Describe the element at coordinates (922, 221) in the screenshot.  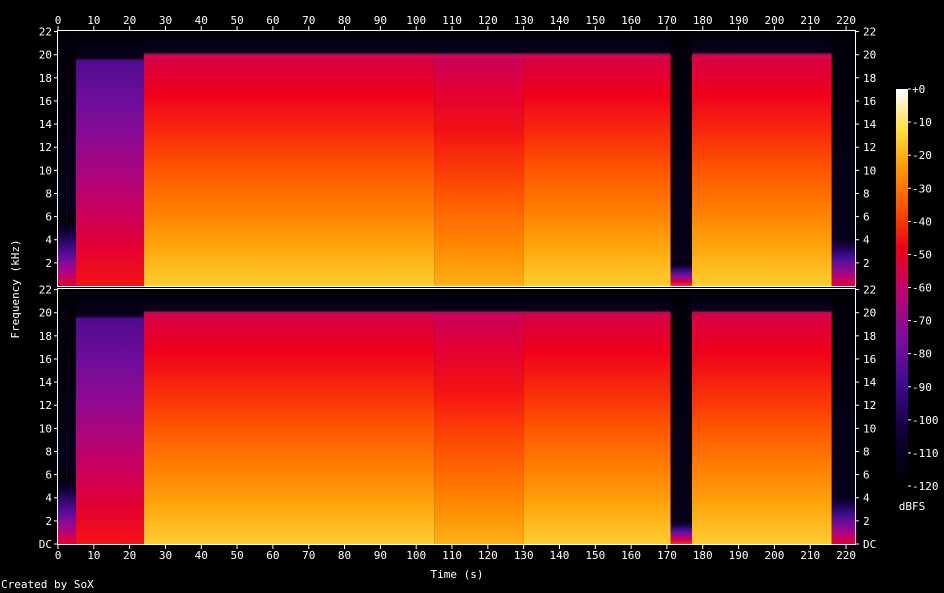
I see `colorbar-tick-label: -40` at that location.